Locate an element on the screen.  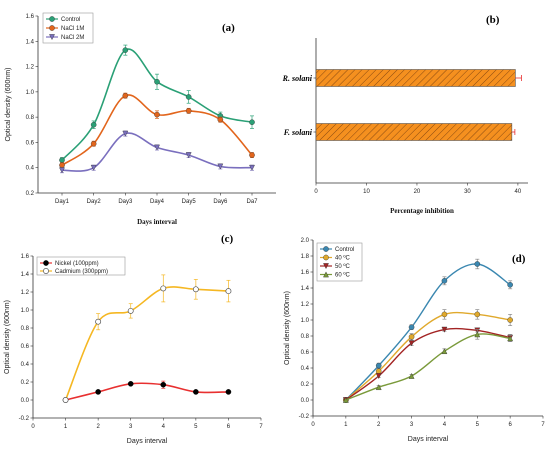
x-tick-label: Day4 is located at coordinates (157, 202).